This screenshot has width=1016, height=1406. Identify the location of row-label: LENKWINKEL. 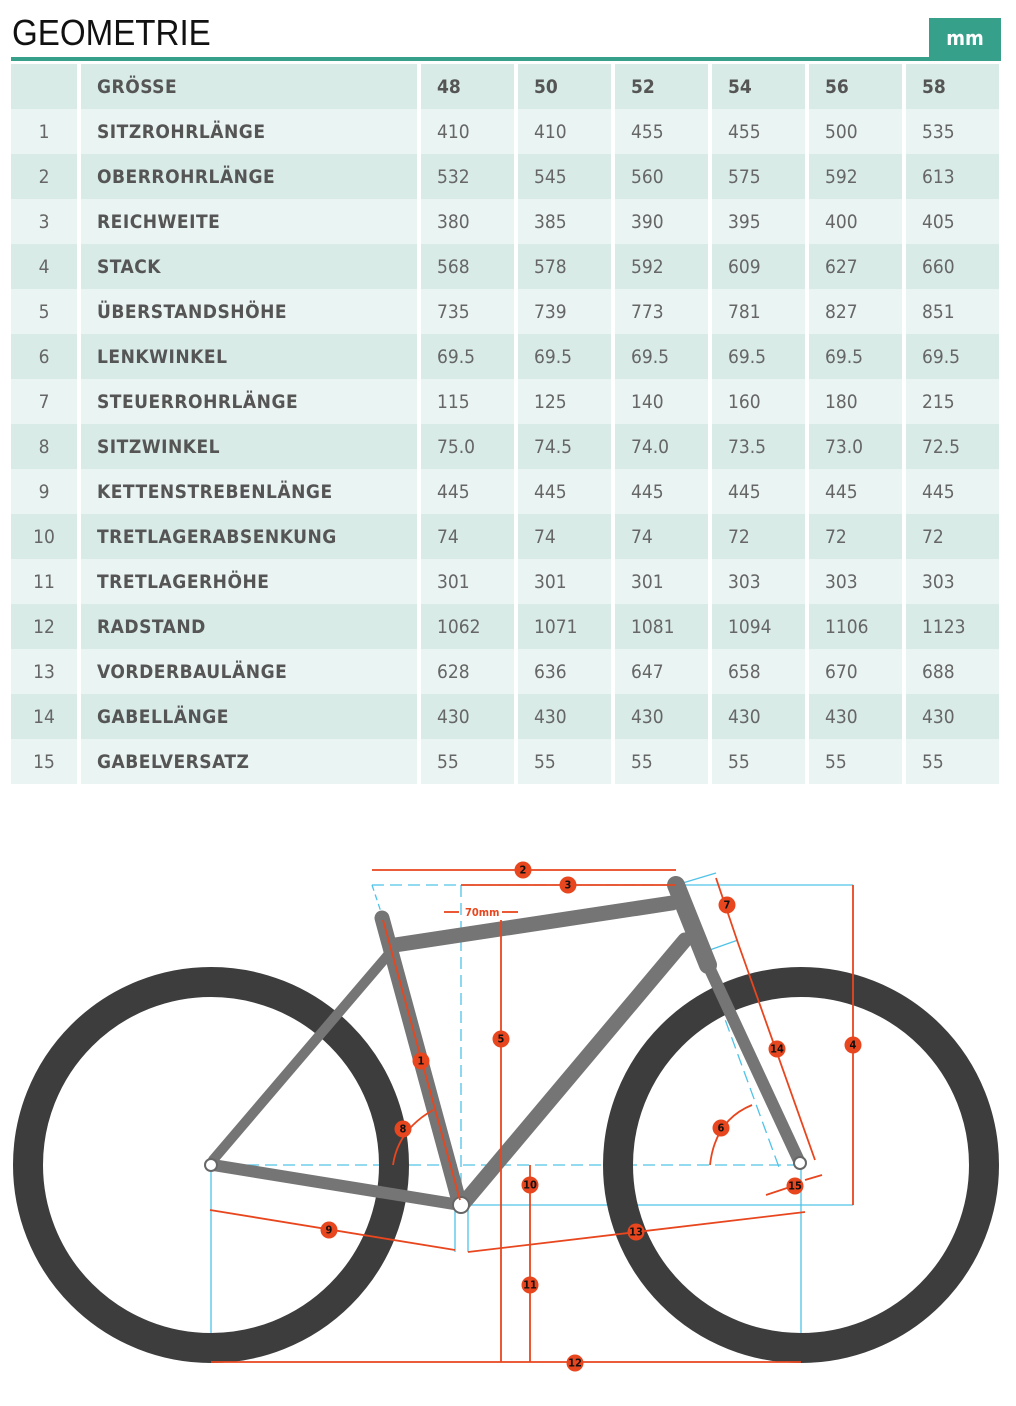
(249, 356).